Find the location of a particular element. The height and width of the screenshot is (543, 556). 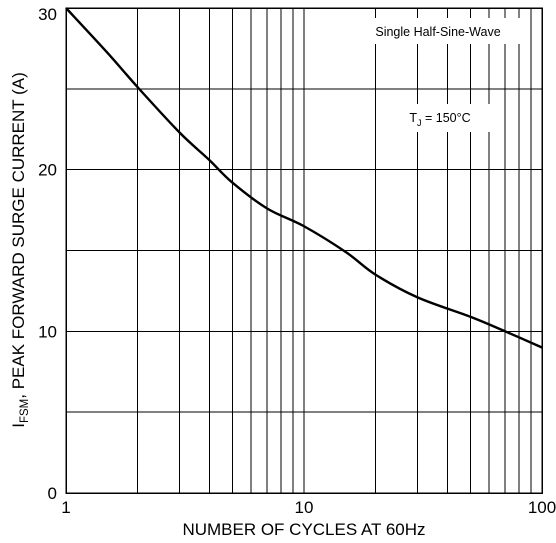

x-tick-label: 100 is located at coordinates (542, 507).